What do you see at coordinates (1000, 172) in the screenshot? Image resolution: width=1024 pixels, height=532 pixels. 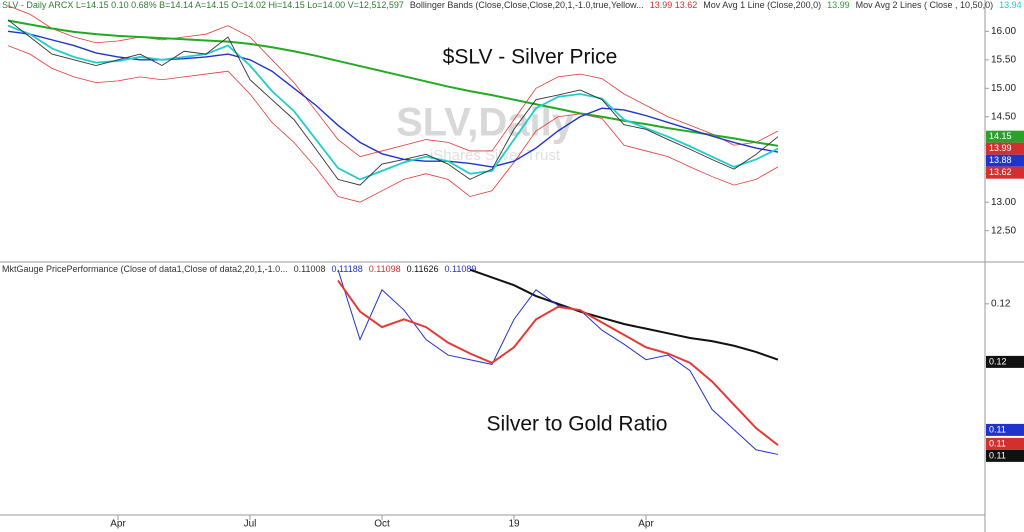 I see `price-flag-label: 13.62` at bounding box center [1000, 172].